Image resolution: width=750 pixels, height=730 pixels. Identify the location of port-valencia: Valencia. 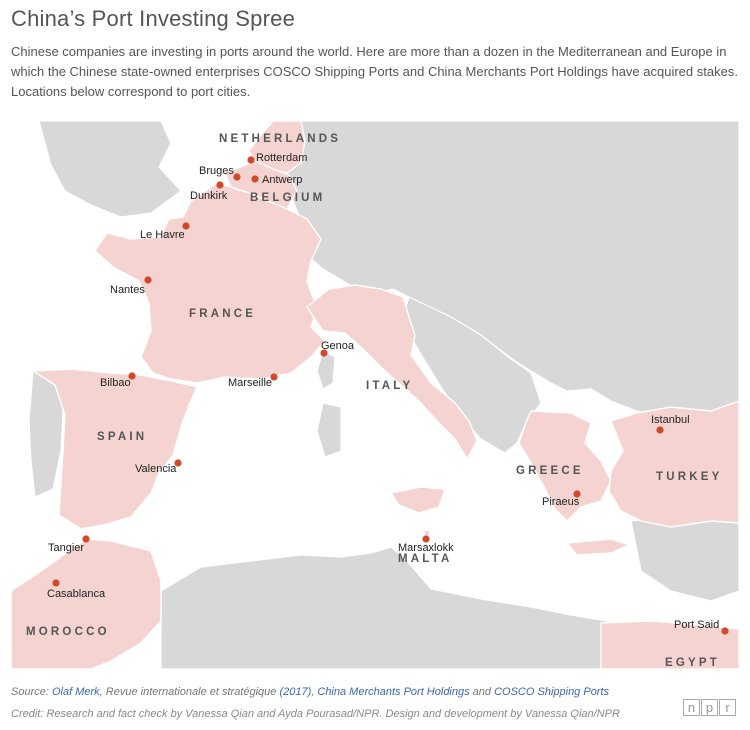
(158, 467).